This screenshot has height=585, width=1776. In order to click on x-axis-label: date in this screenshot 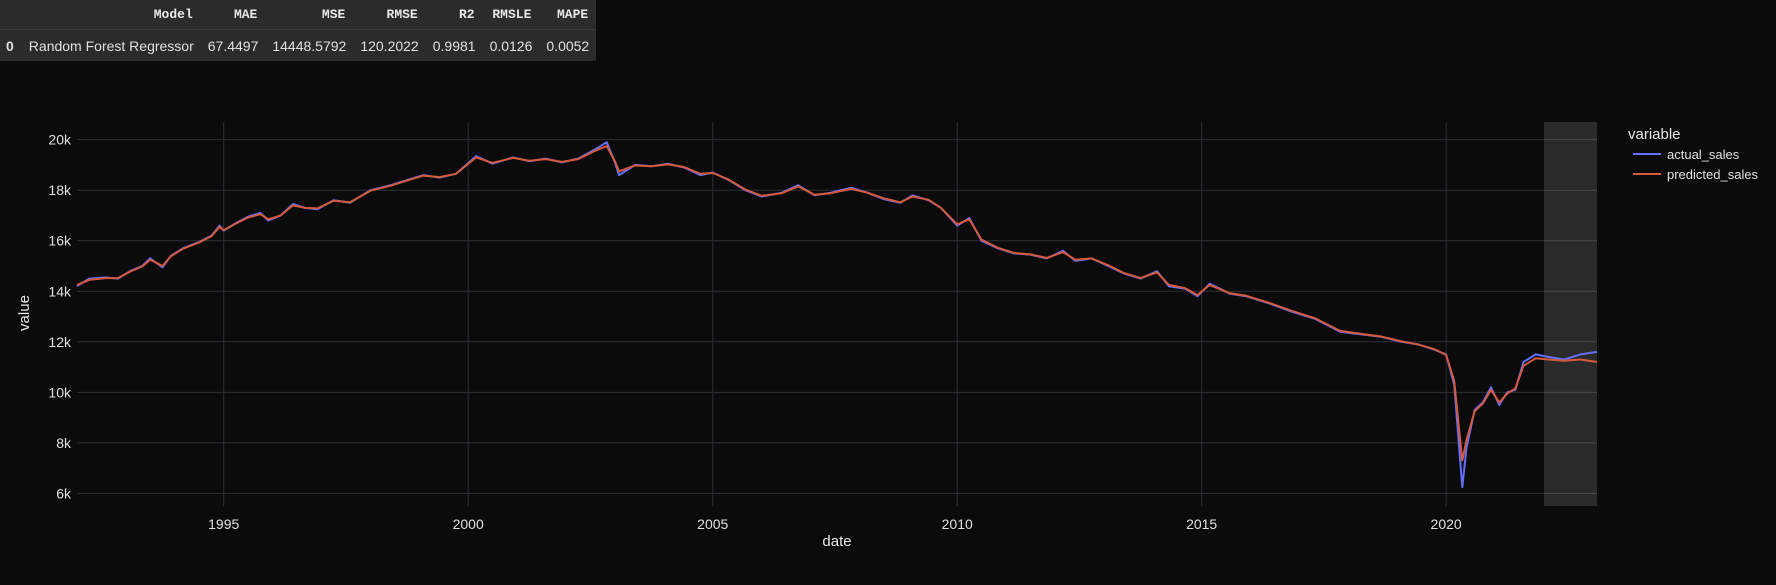, I will do `click(836, 541)`.